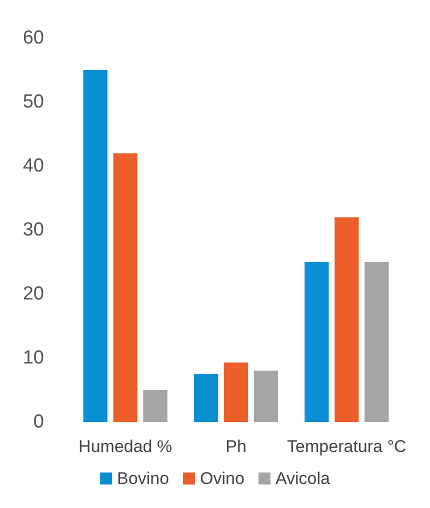 Image resolution: width=430 pixels, height=508 pixels. What do you see at coordinates (236, 446) in the screenshot?
I see `x-tick-label: Ph` at bounding box center [236, 446].